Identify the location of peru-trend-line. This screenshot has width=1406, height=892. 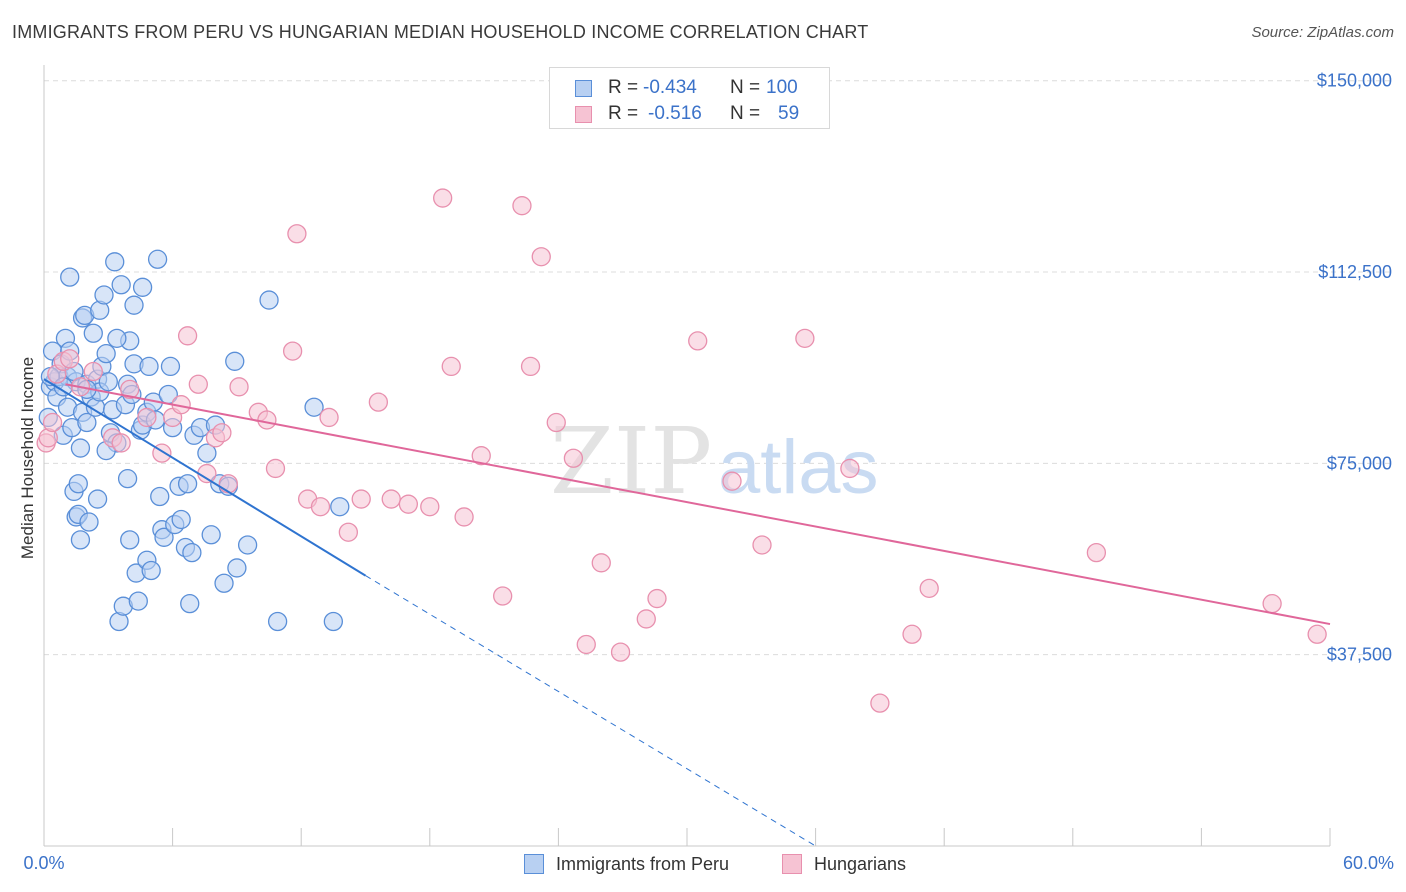
(205, 477).